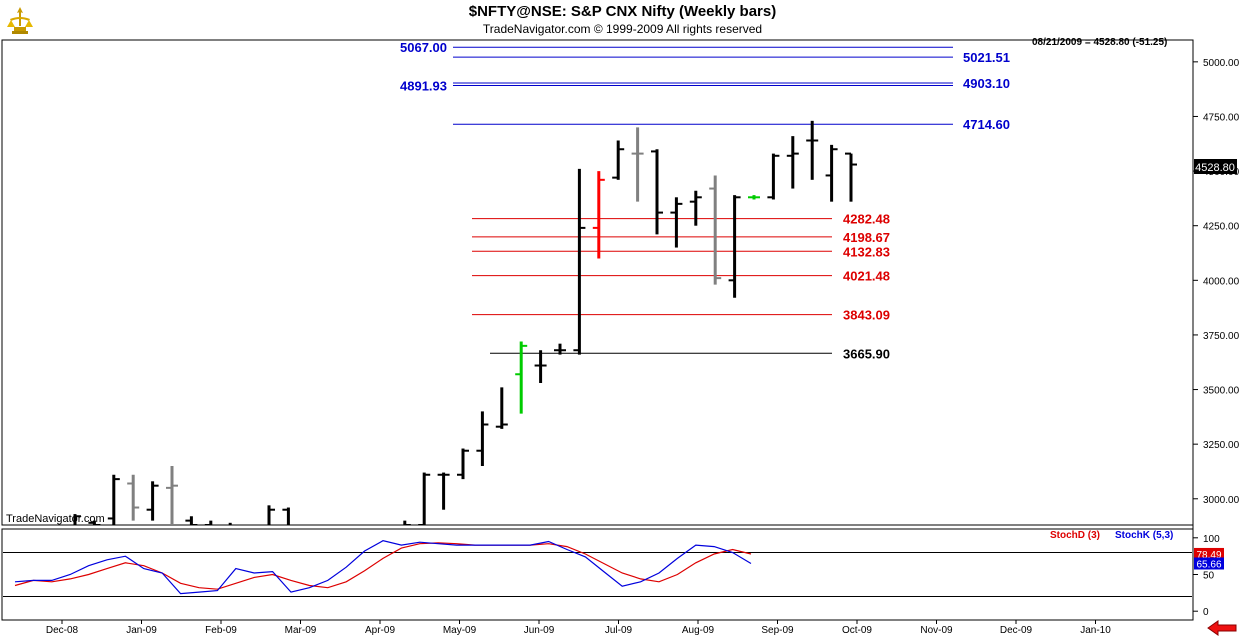 The width and height of the screenshot is (1245, 640). What do you see at coordinates (221, 630) in the screenshot?
I see `time-tick-label: Feb-09` at bounding box center [221, 630].